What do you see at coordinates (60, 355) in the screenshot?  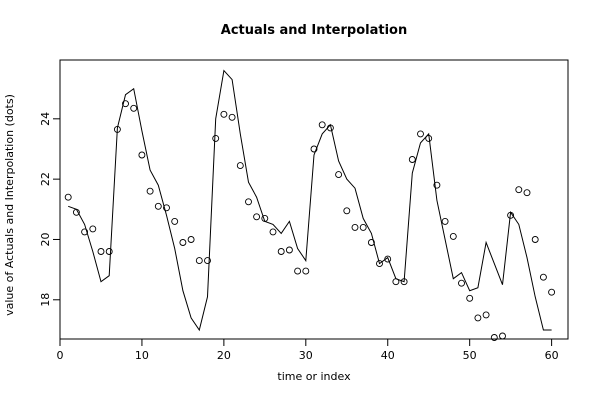 I see `x-tick-label: 0` at bounding box center [60, 355].